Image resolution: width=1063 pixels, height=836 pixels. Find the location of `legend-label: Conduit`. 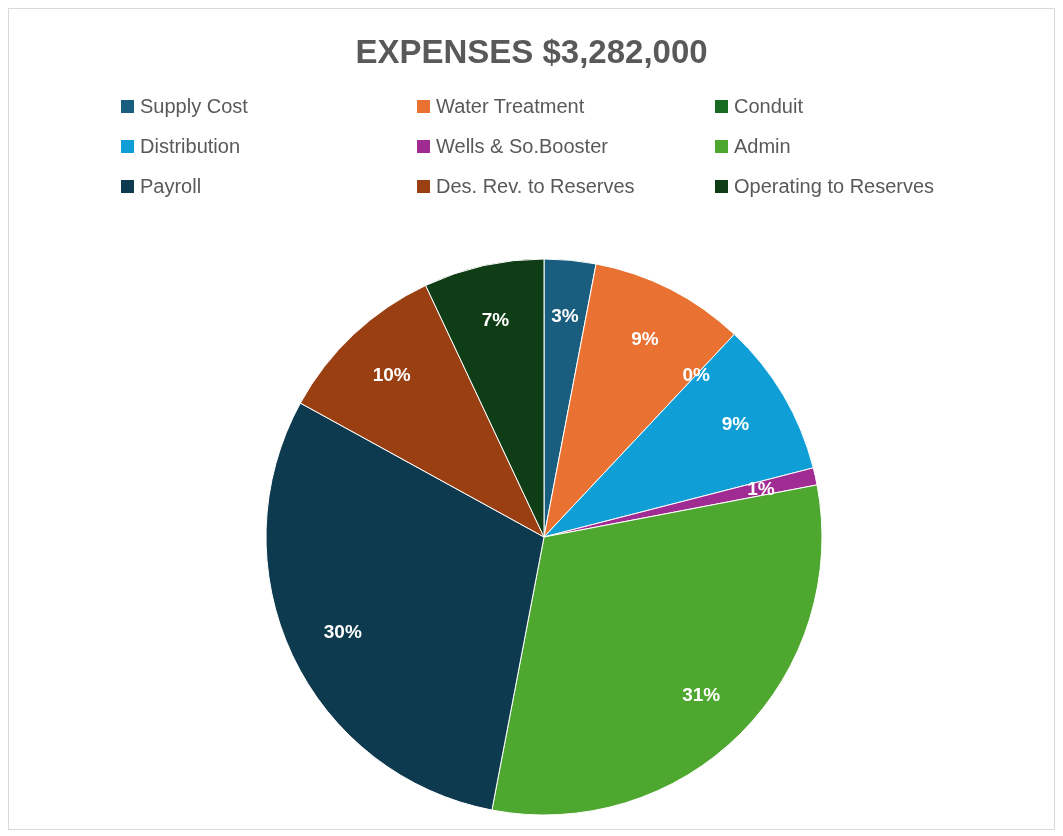

legend-label: Conduit is located at coordinates (768, 106).